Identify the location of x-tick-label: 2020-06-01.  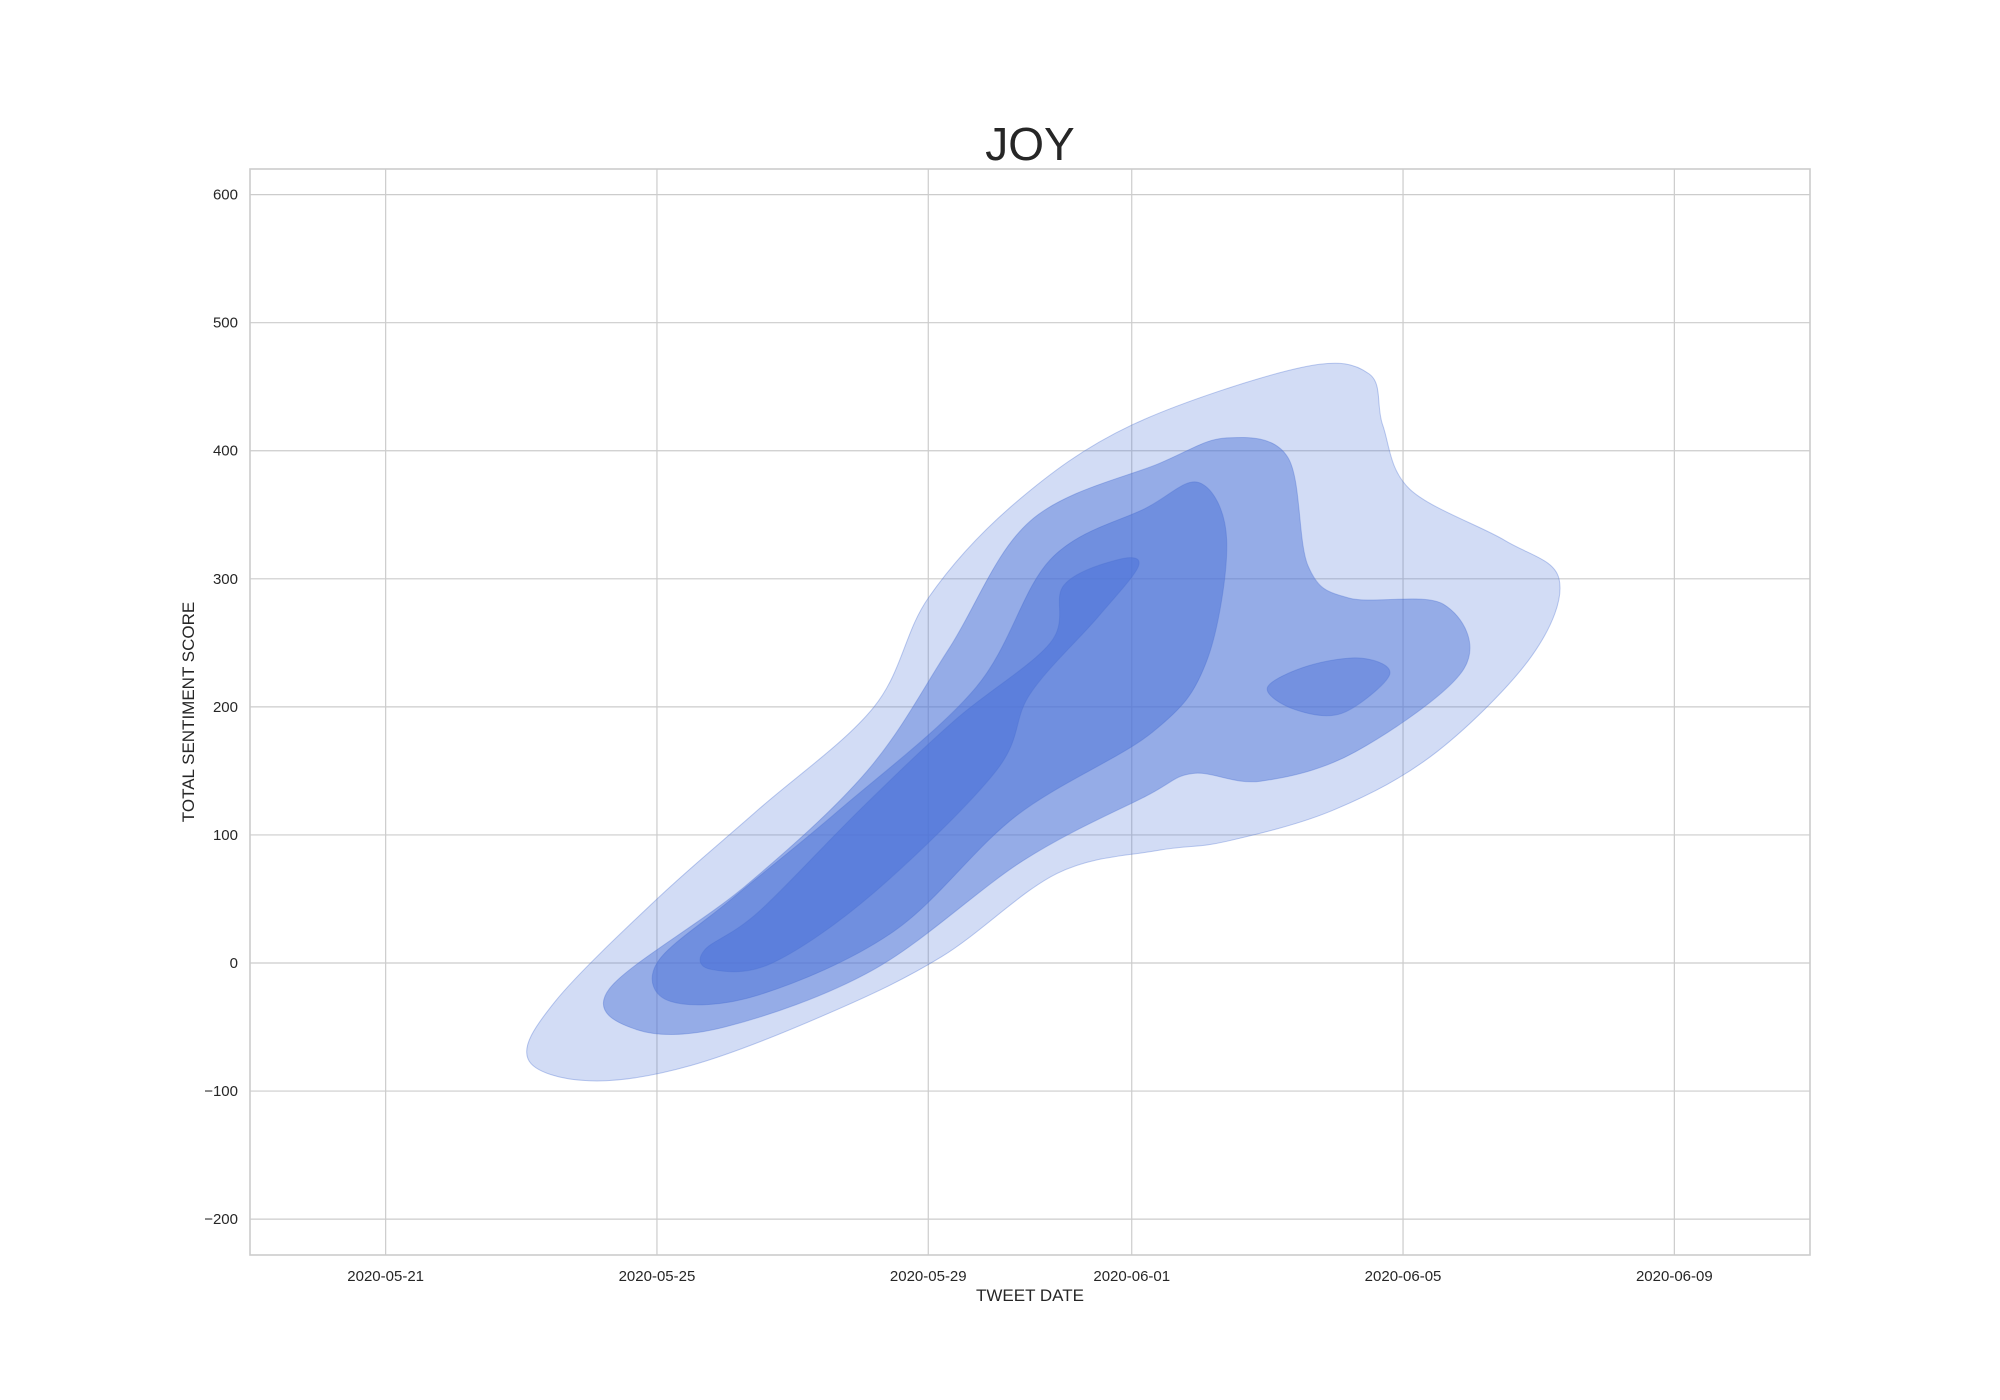
(1131, 1276).